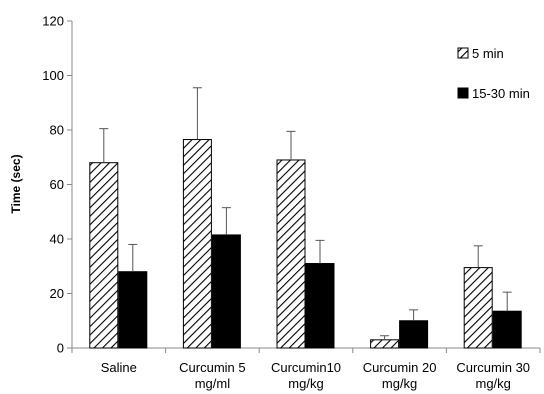 The height and width of the screenshot is (394, 544). I want to click on x-tick-label: Curcumin 5, so click(212, 367).